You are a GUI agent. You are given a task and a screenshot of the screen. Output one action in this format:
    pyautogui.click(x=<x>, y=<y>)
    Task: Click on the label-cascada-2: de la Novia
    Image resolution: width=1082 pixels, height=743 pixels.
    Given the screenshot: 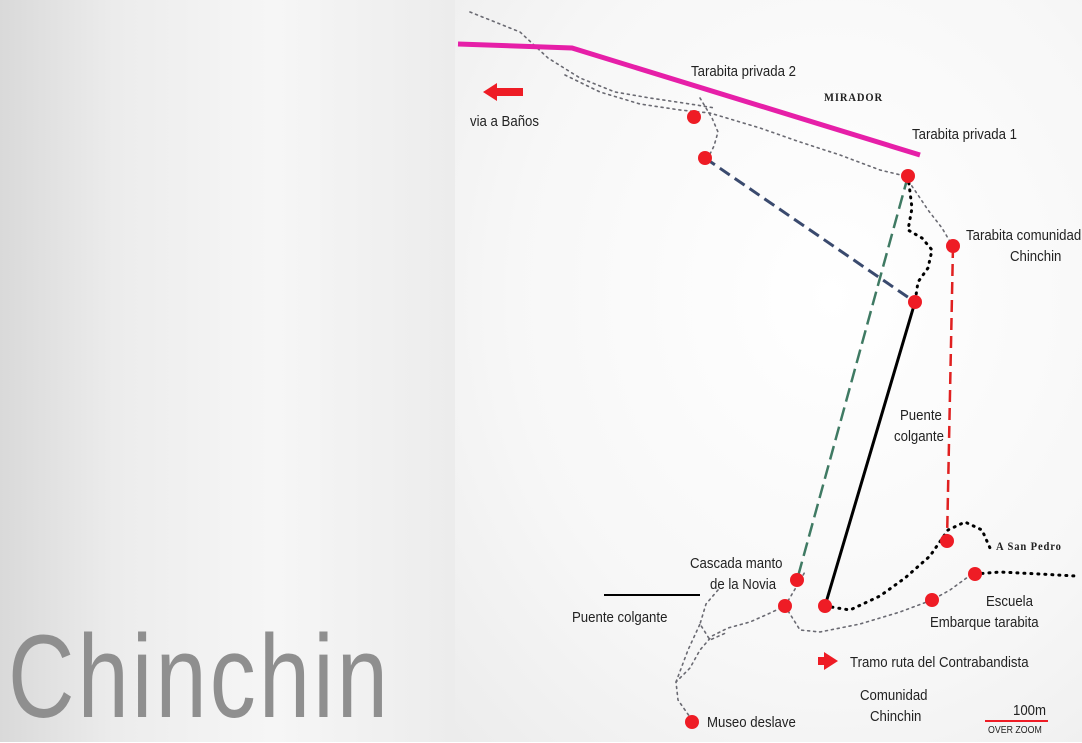 What is the action you would take?
    pyautogui.click(x=743, y=584)
    